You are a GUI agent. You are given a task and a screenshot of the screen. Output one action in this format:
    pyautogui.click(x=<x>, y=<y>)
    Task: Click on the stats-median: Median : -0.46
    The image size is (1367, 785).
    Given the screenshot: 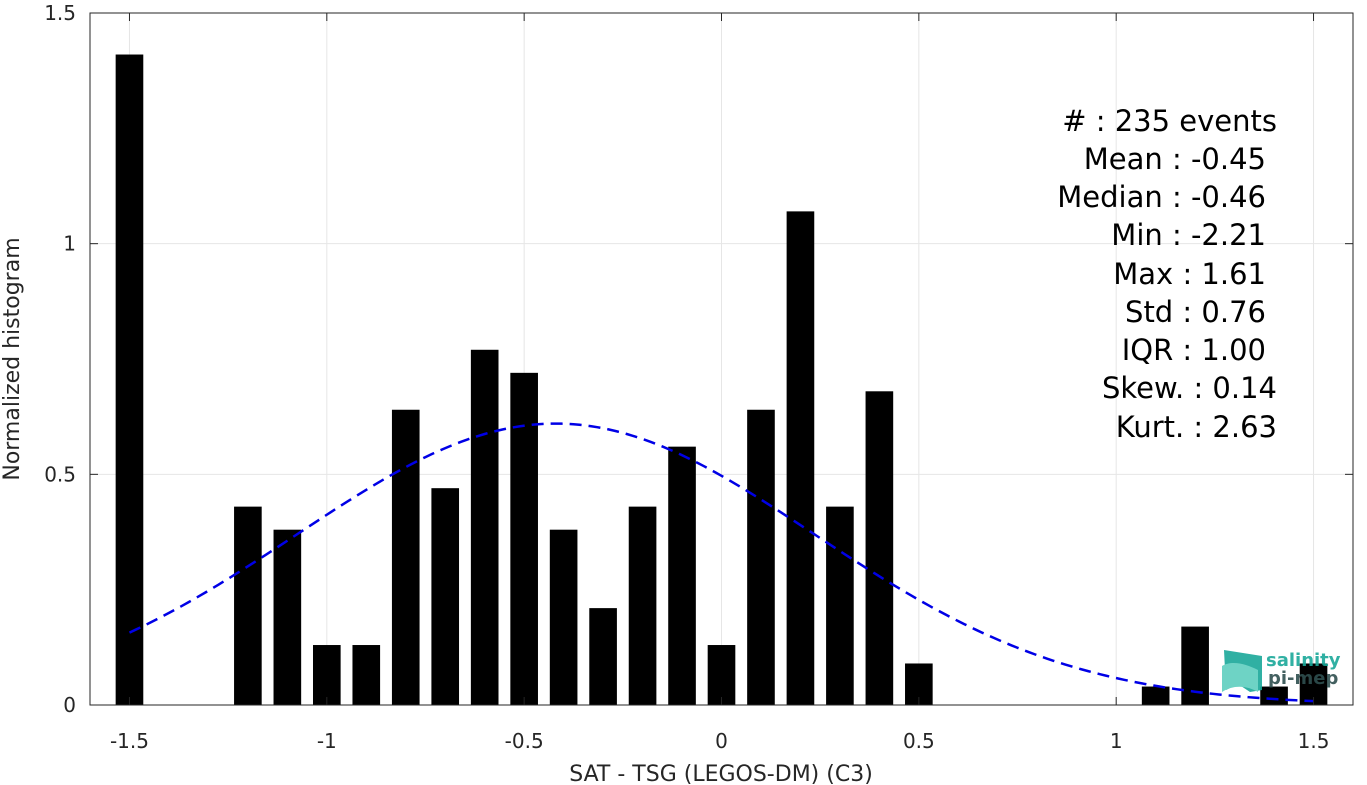 What is the action you would take?
    pyautogui.click(x=1161, y=197)
    